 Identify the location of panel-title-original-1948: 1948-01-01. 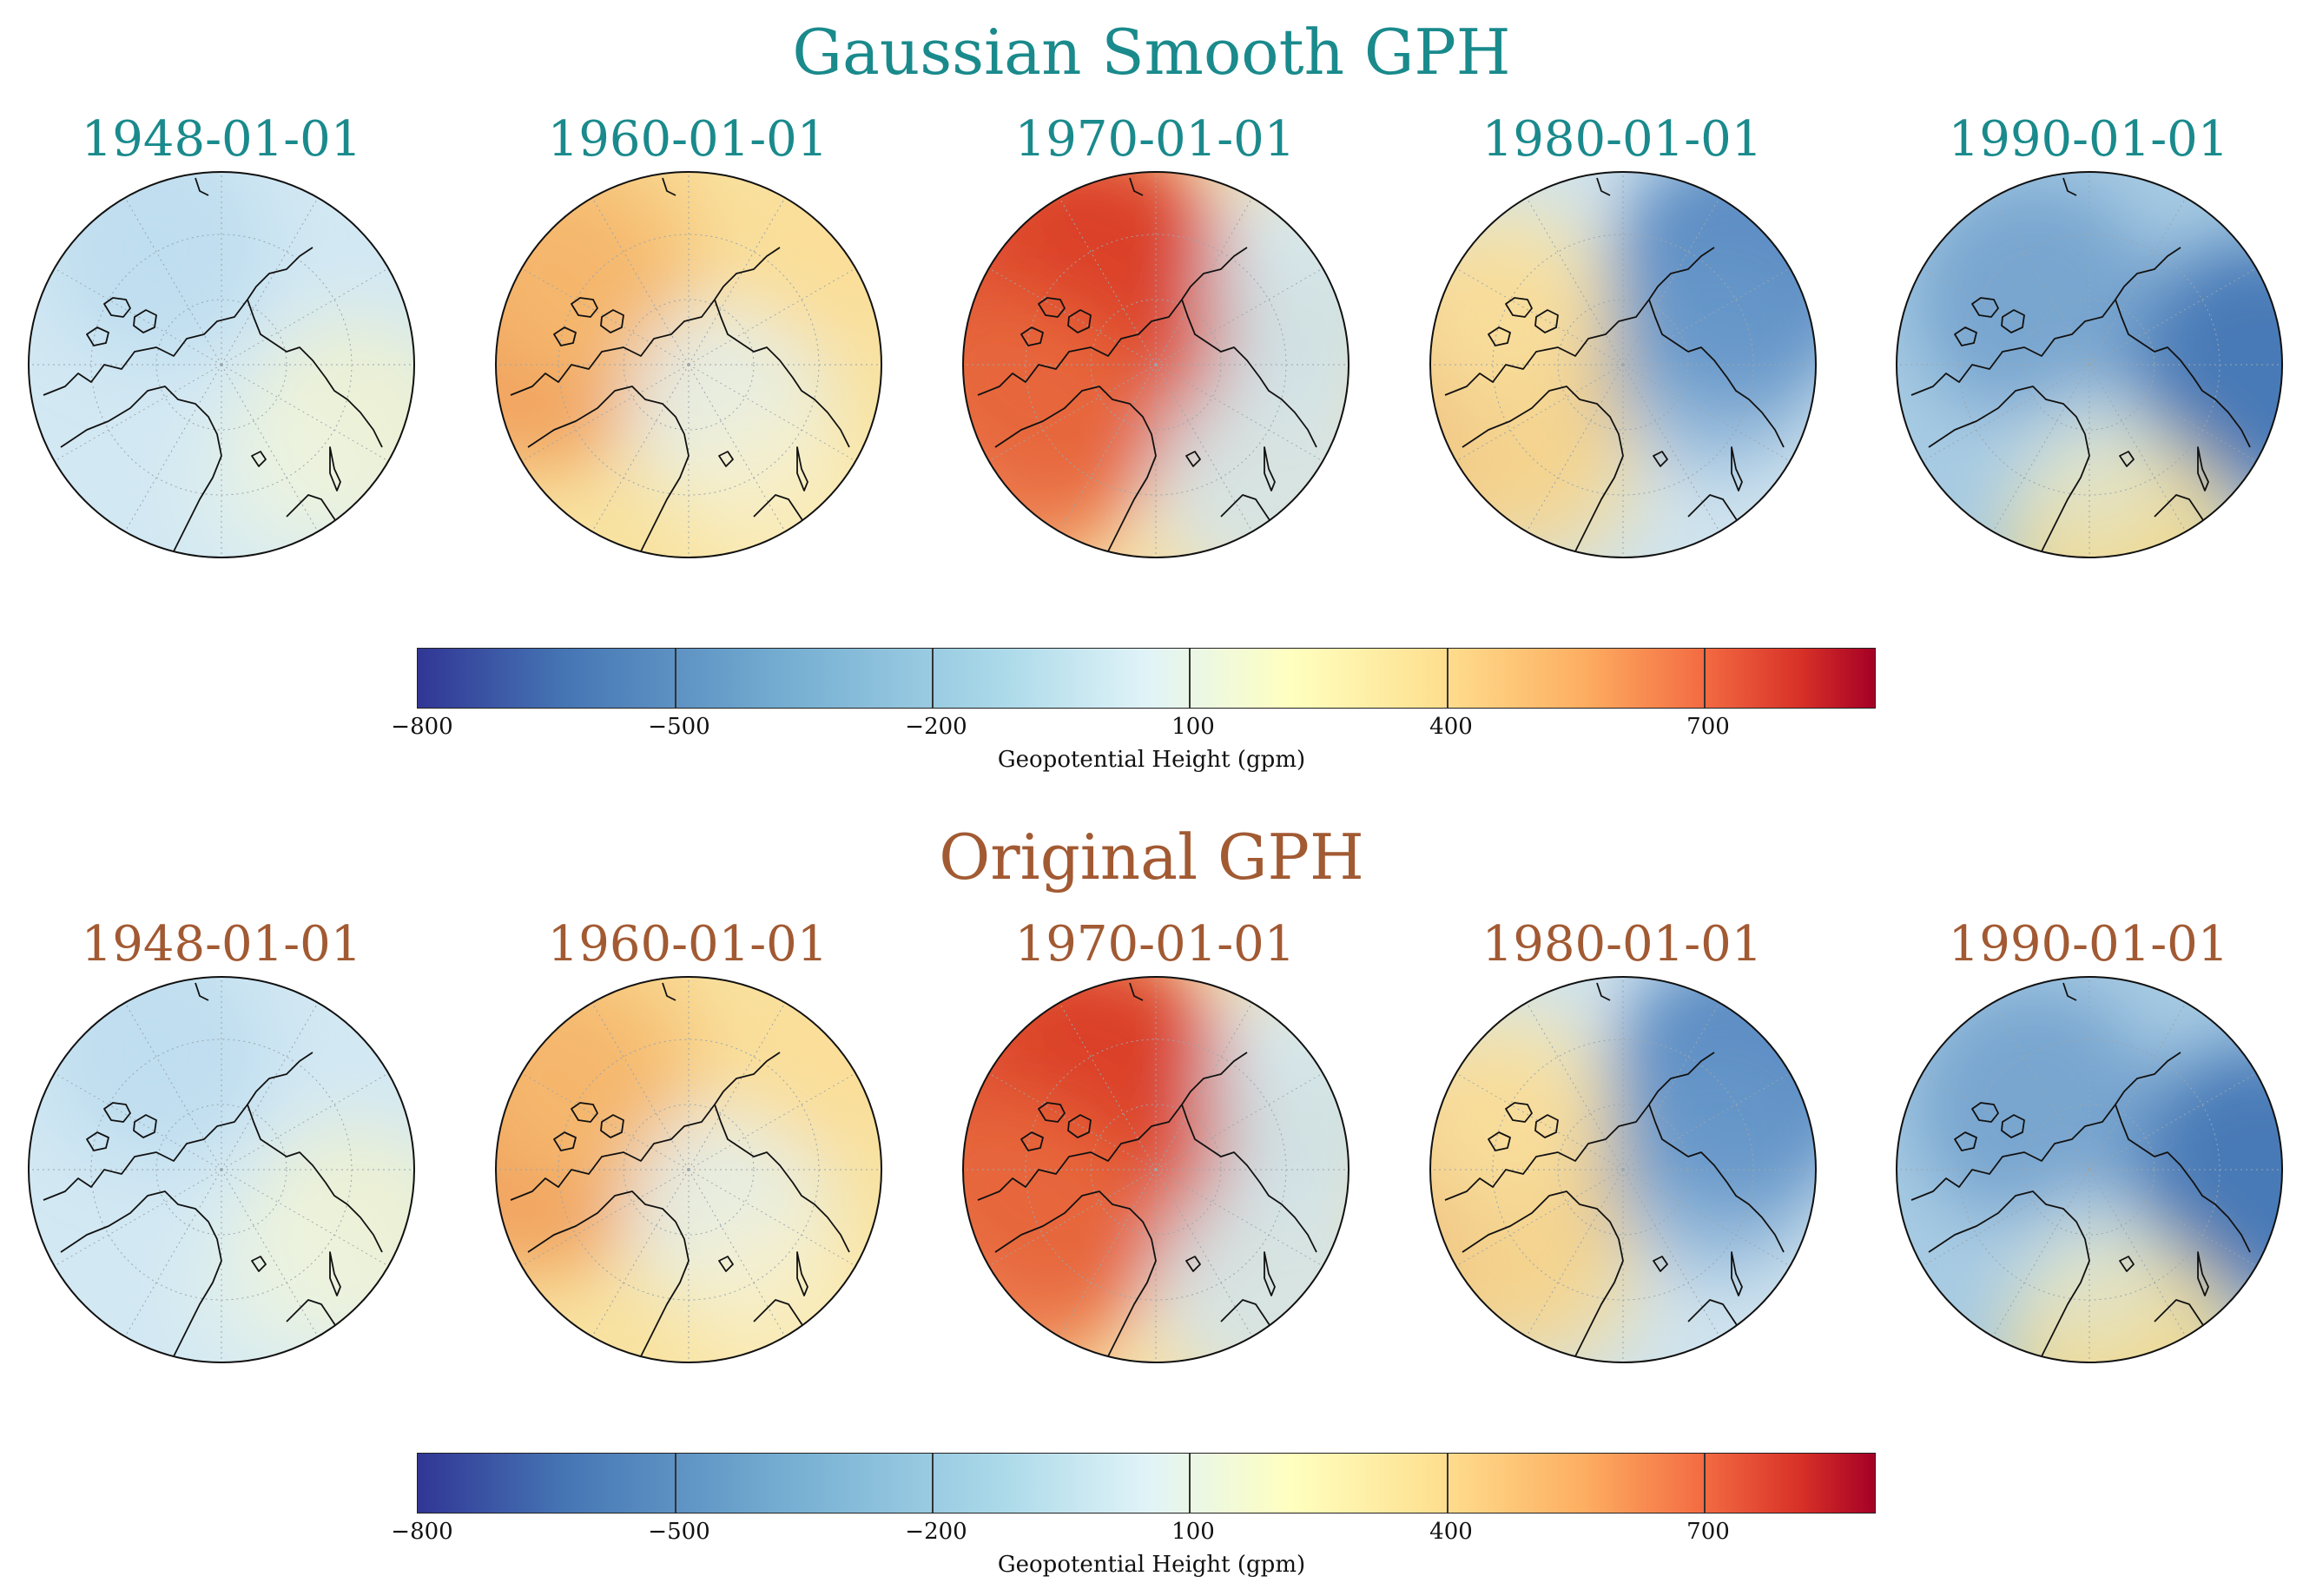
(222, 945).